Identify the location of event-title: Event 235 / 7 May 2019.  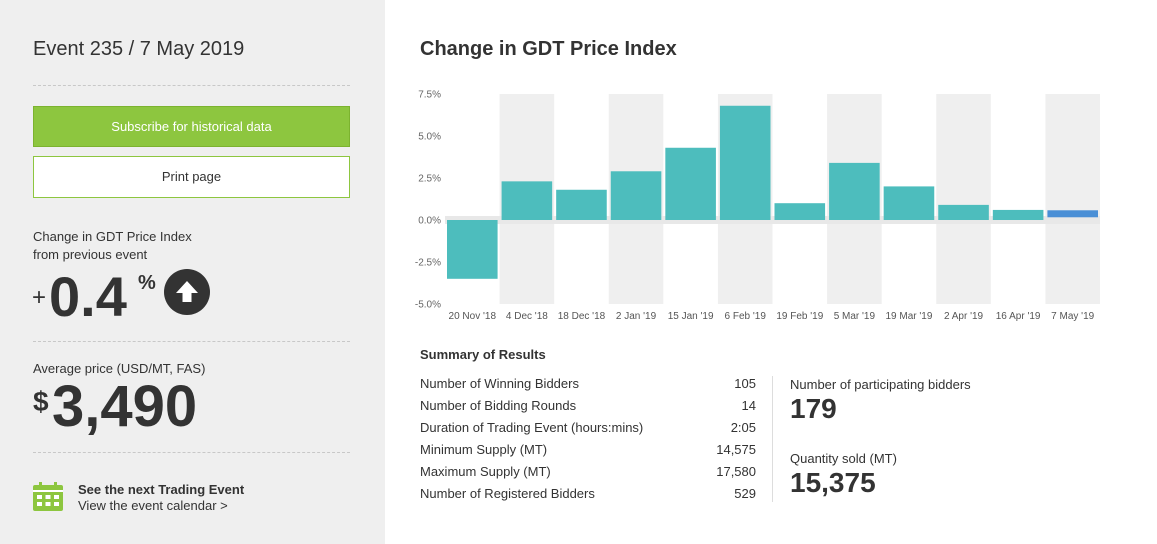
(139, 49).